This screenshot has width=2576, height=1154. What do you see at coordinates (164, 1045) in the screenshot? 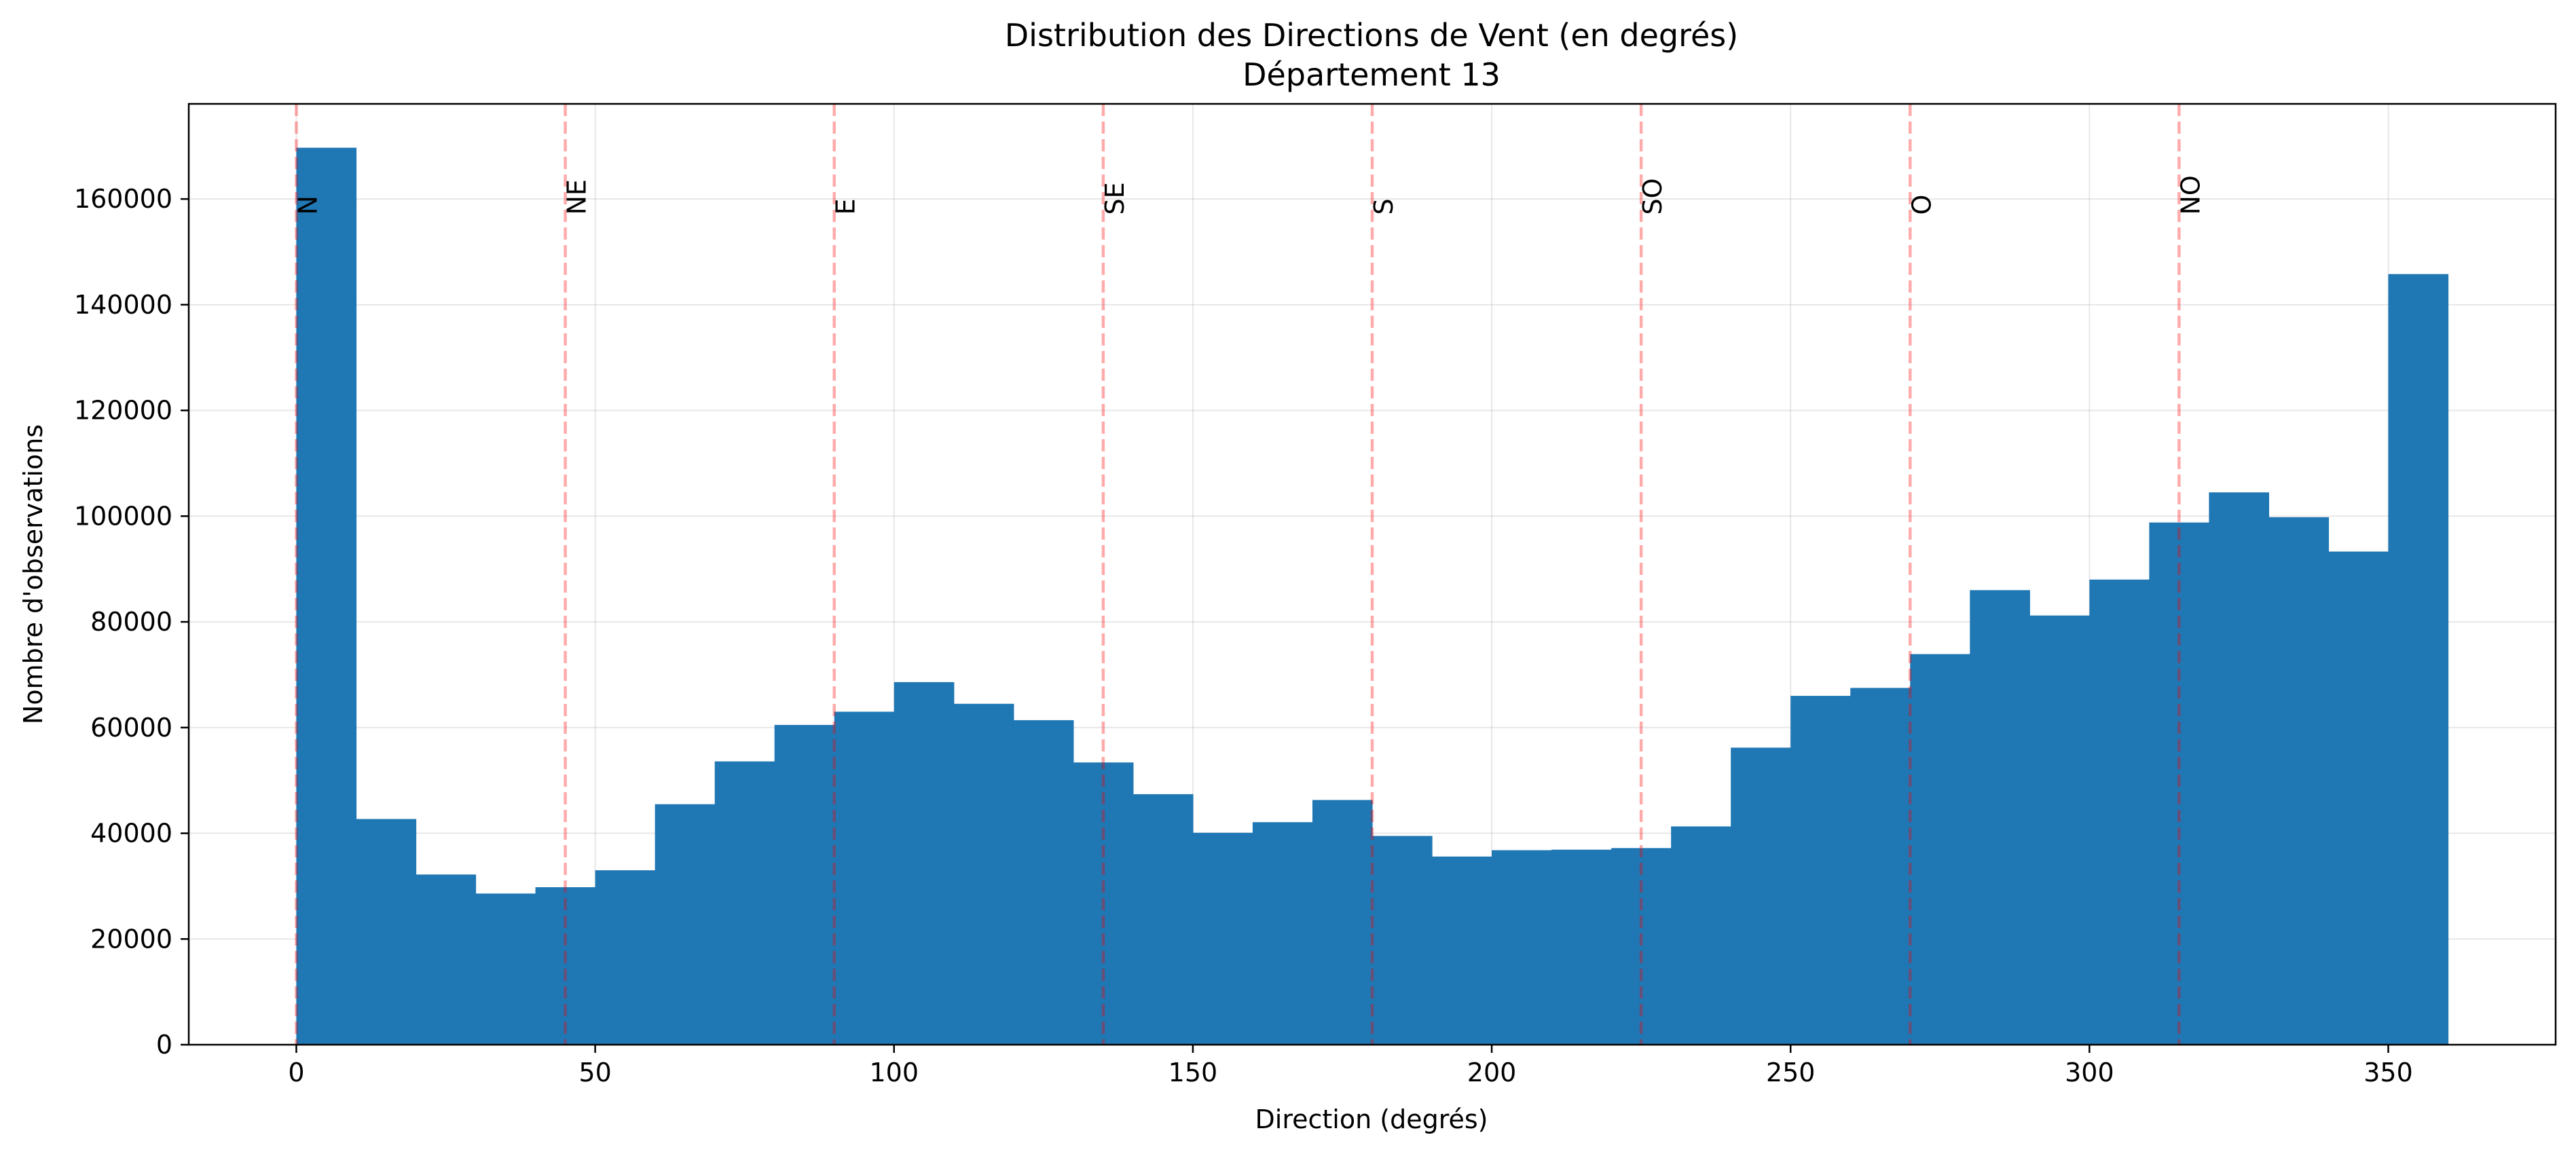
I see `y-tick-label: 0` at bounding box center [164, 1045].